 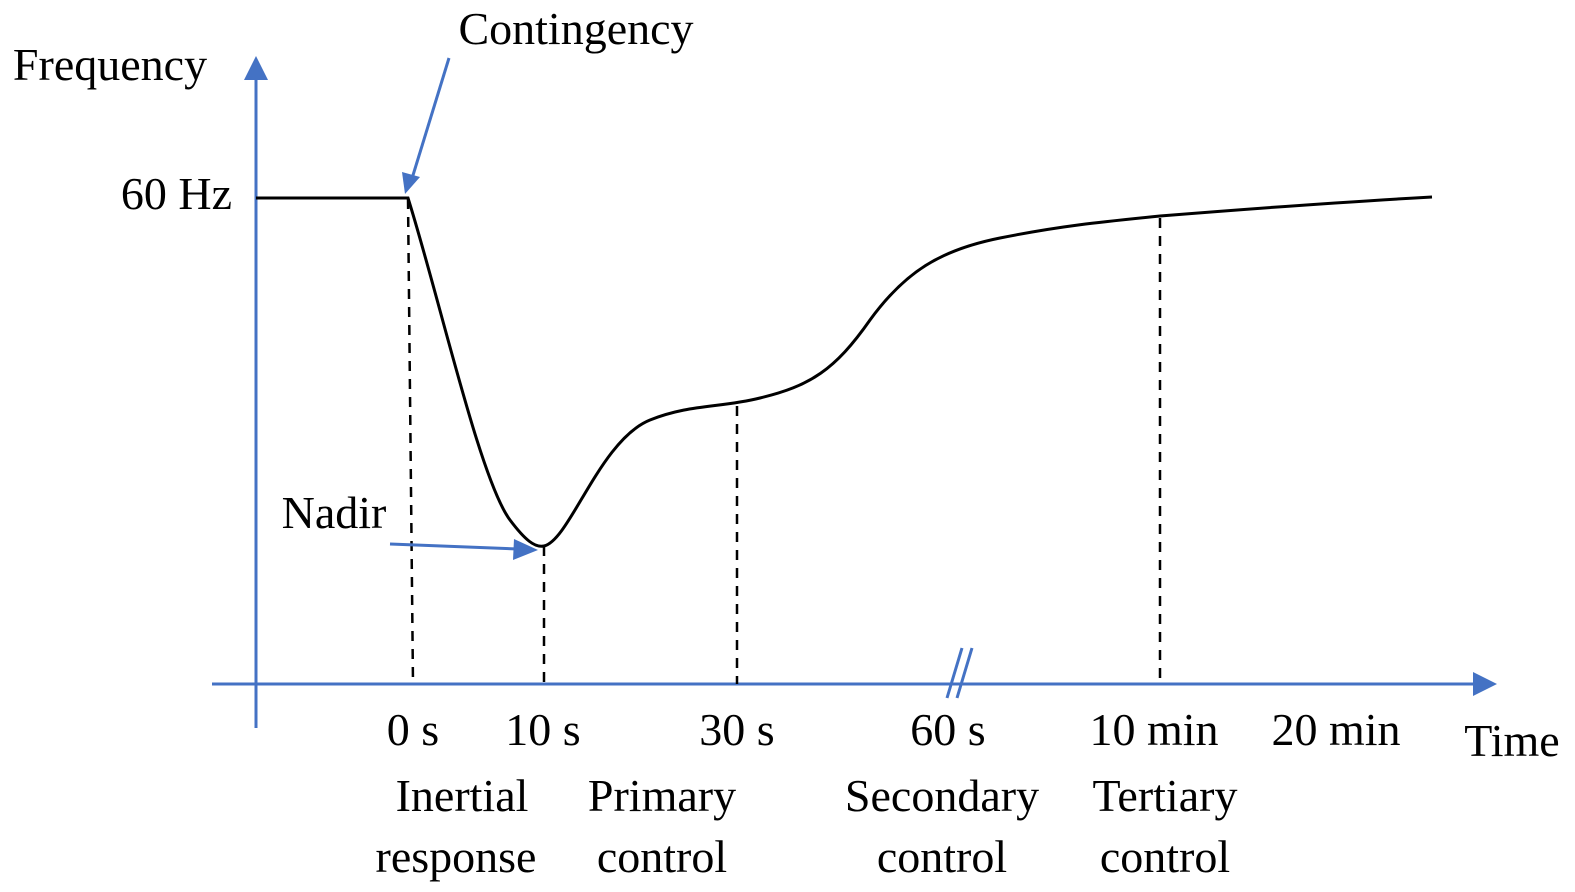 What do you see at coordinates (575, 28) in the screenshot?
I see `contingency-label: Contingency` at bounding box center [575, 28].